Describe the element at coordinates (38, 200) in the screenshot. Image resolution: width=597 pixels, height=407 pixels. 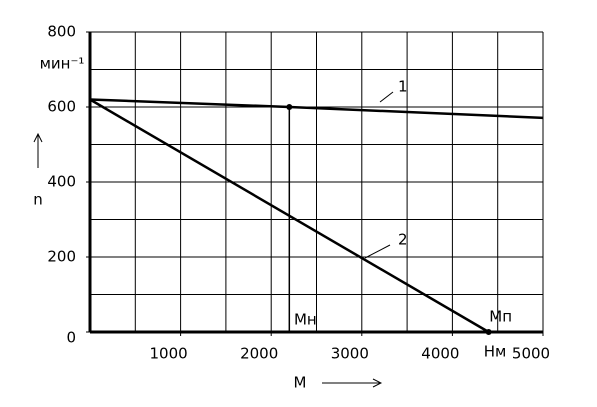
I see `y-axis-label: n` at that location.